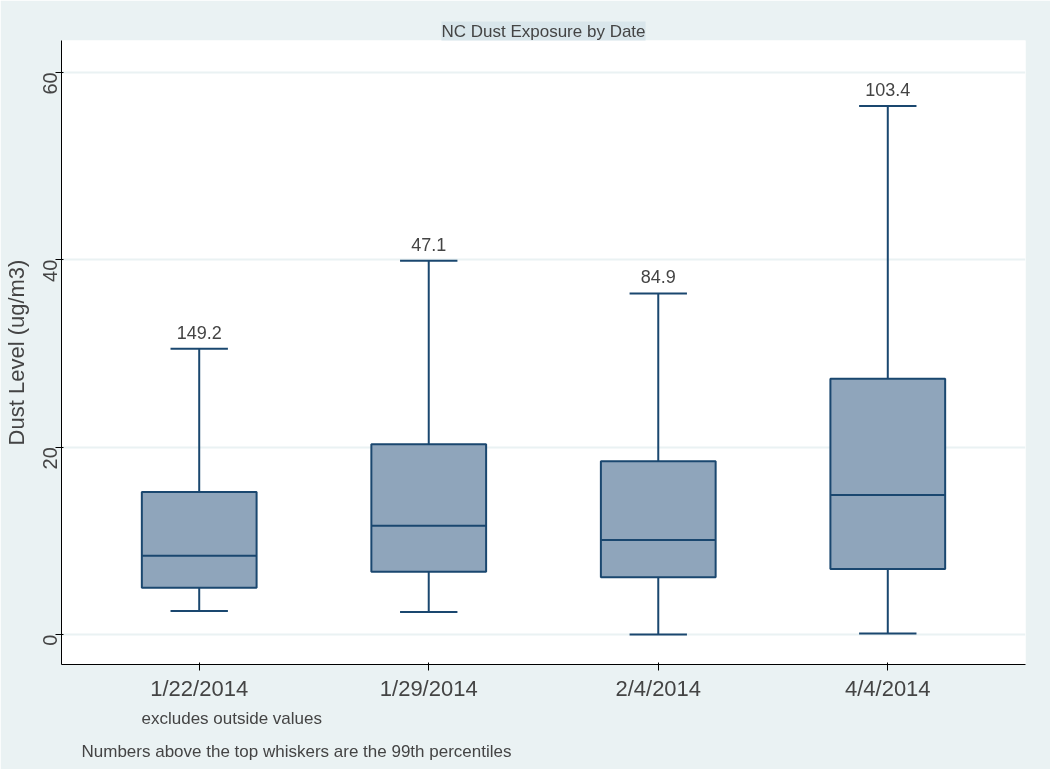  I want to click on chart-title: NC Dust Exposure by Date, so click(543, 31).